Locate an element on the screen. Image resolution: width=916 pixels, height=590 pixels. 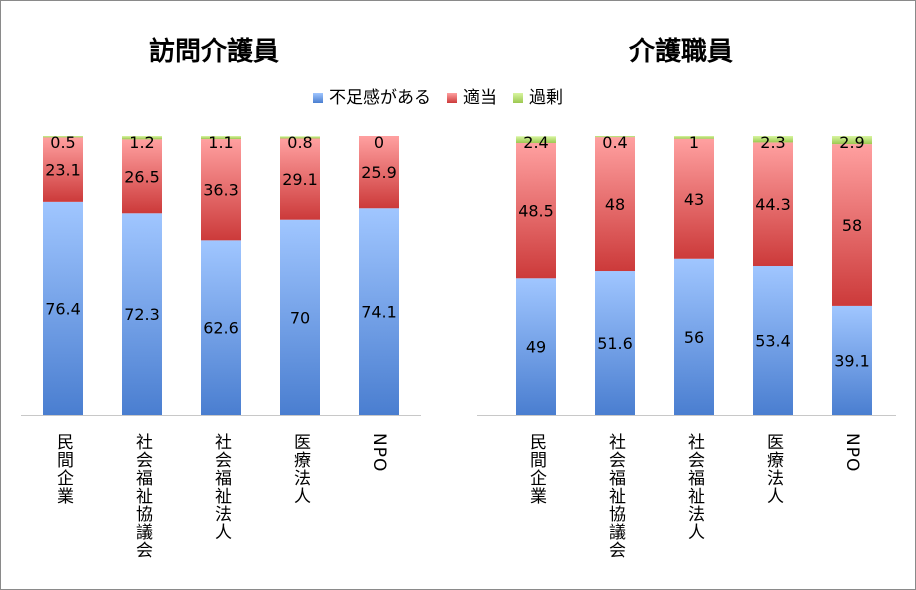
data-label-excess: 2.3 is located at coordinates (772, 142).